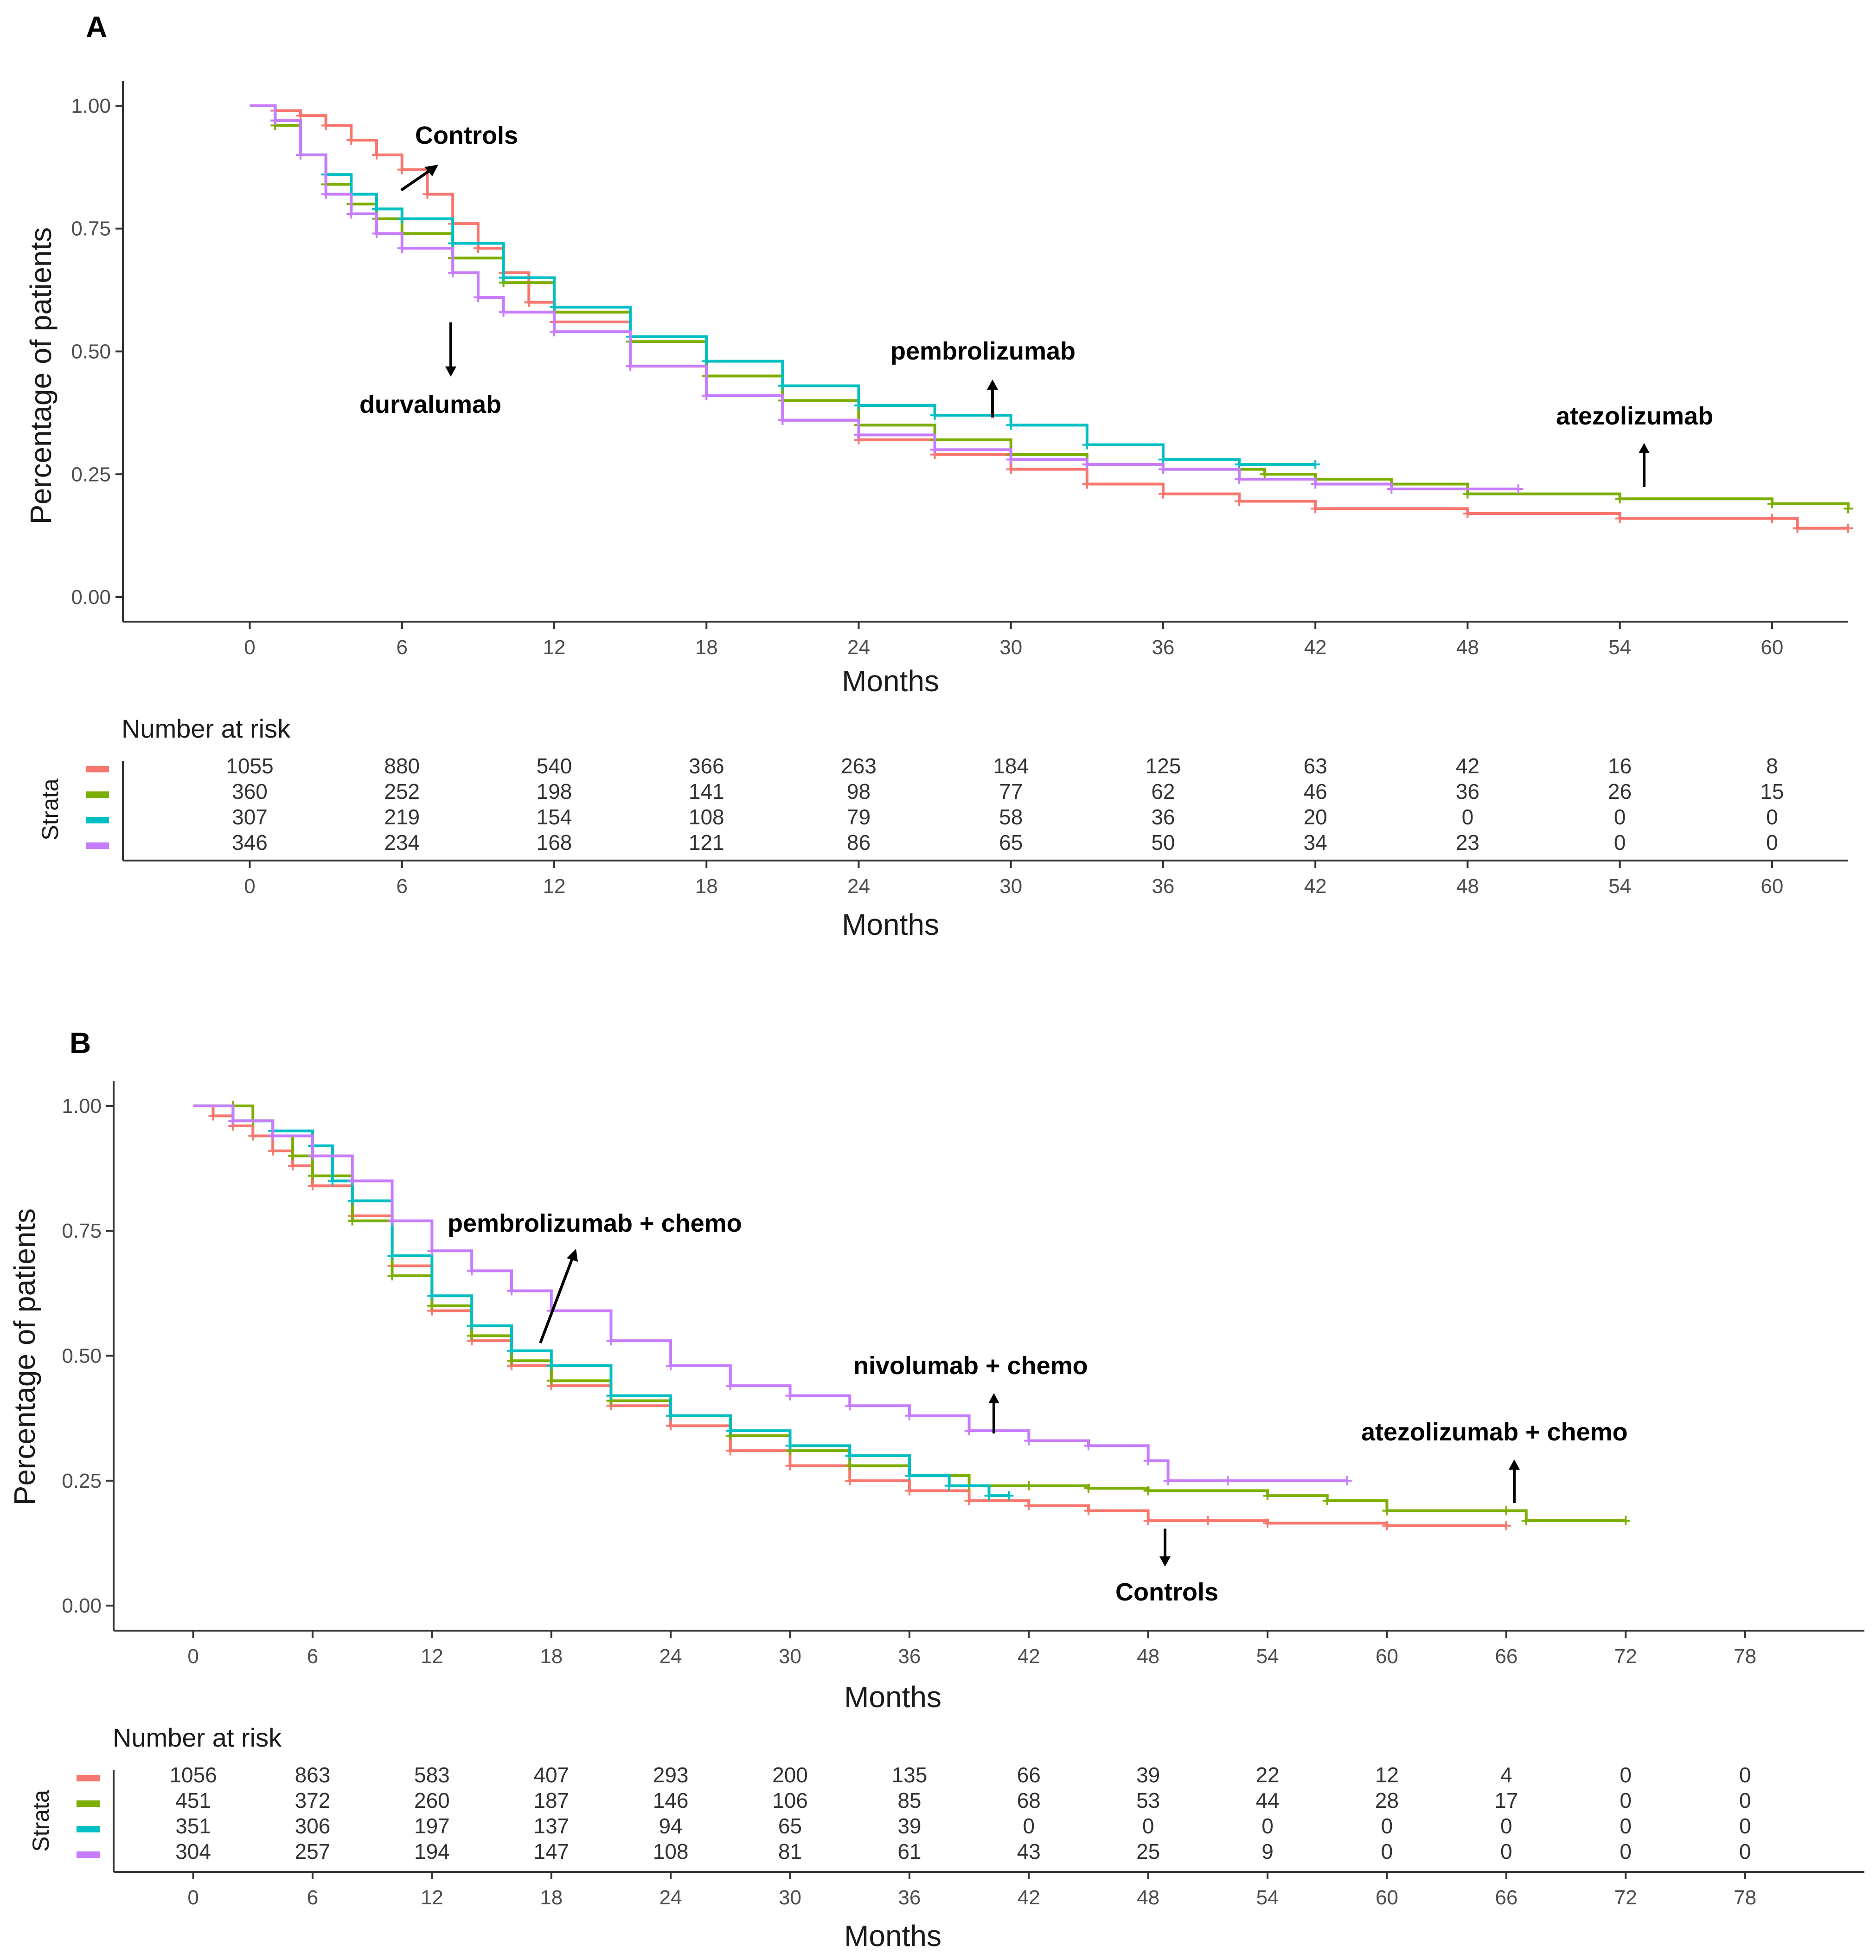 This screenshot has width=1876, height=1960. I want to click on risk-count-a: 50, so click(1163, 843).